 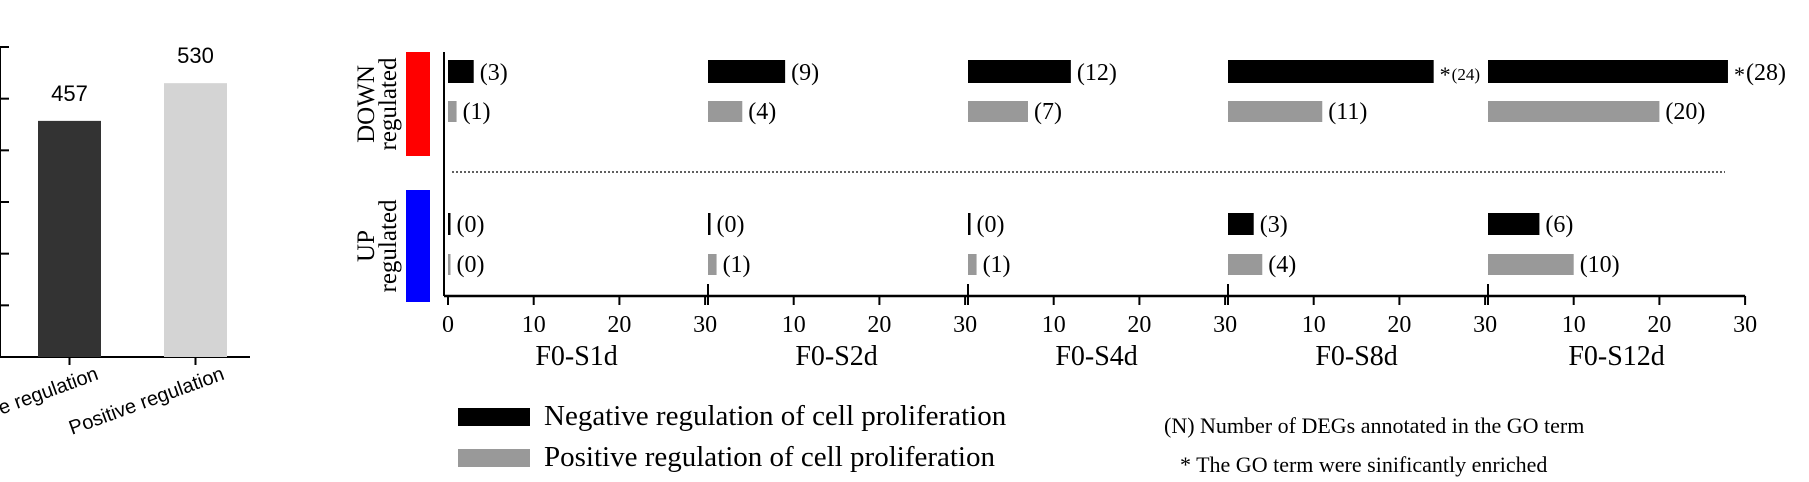 I want to click on left-bar-value-label: 457, so click(x=69, y=93).